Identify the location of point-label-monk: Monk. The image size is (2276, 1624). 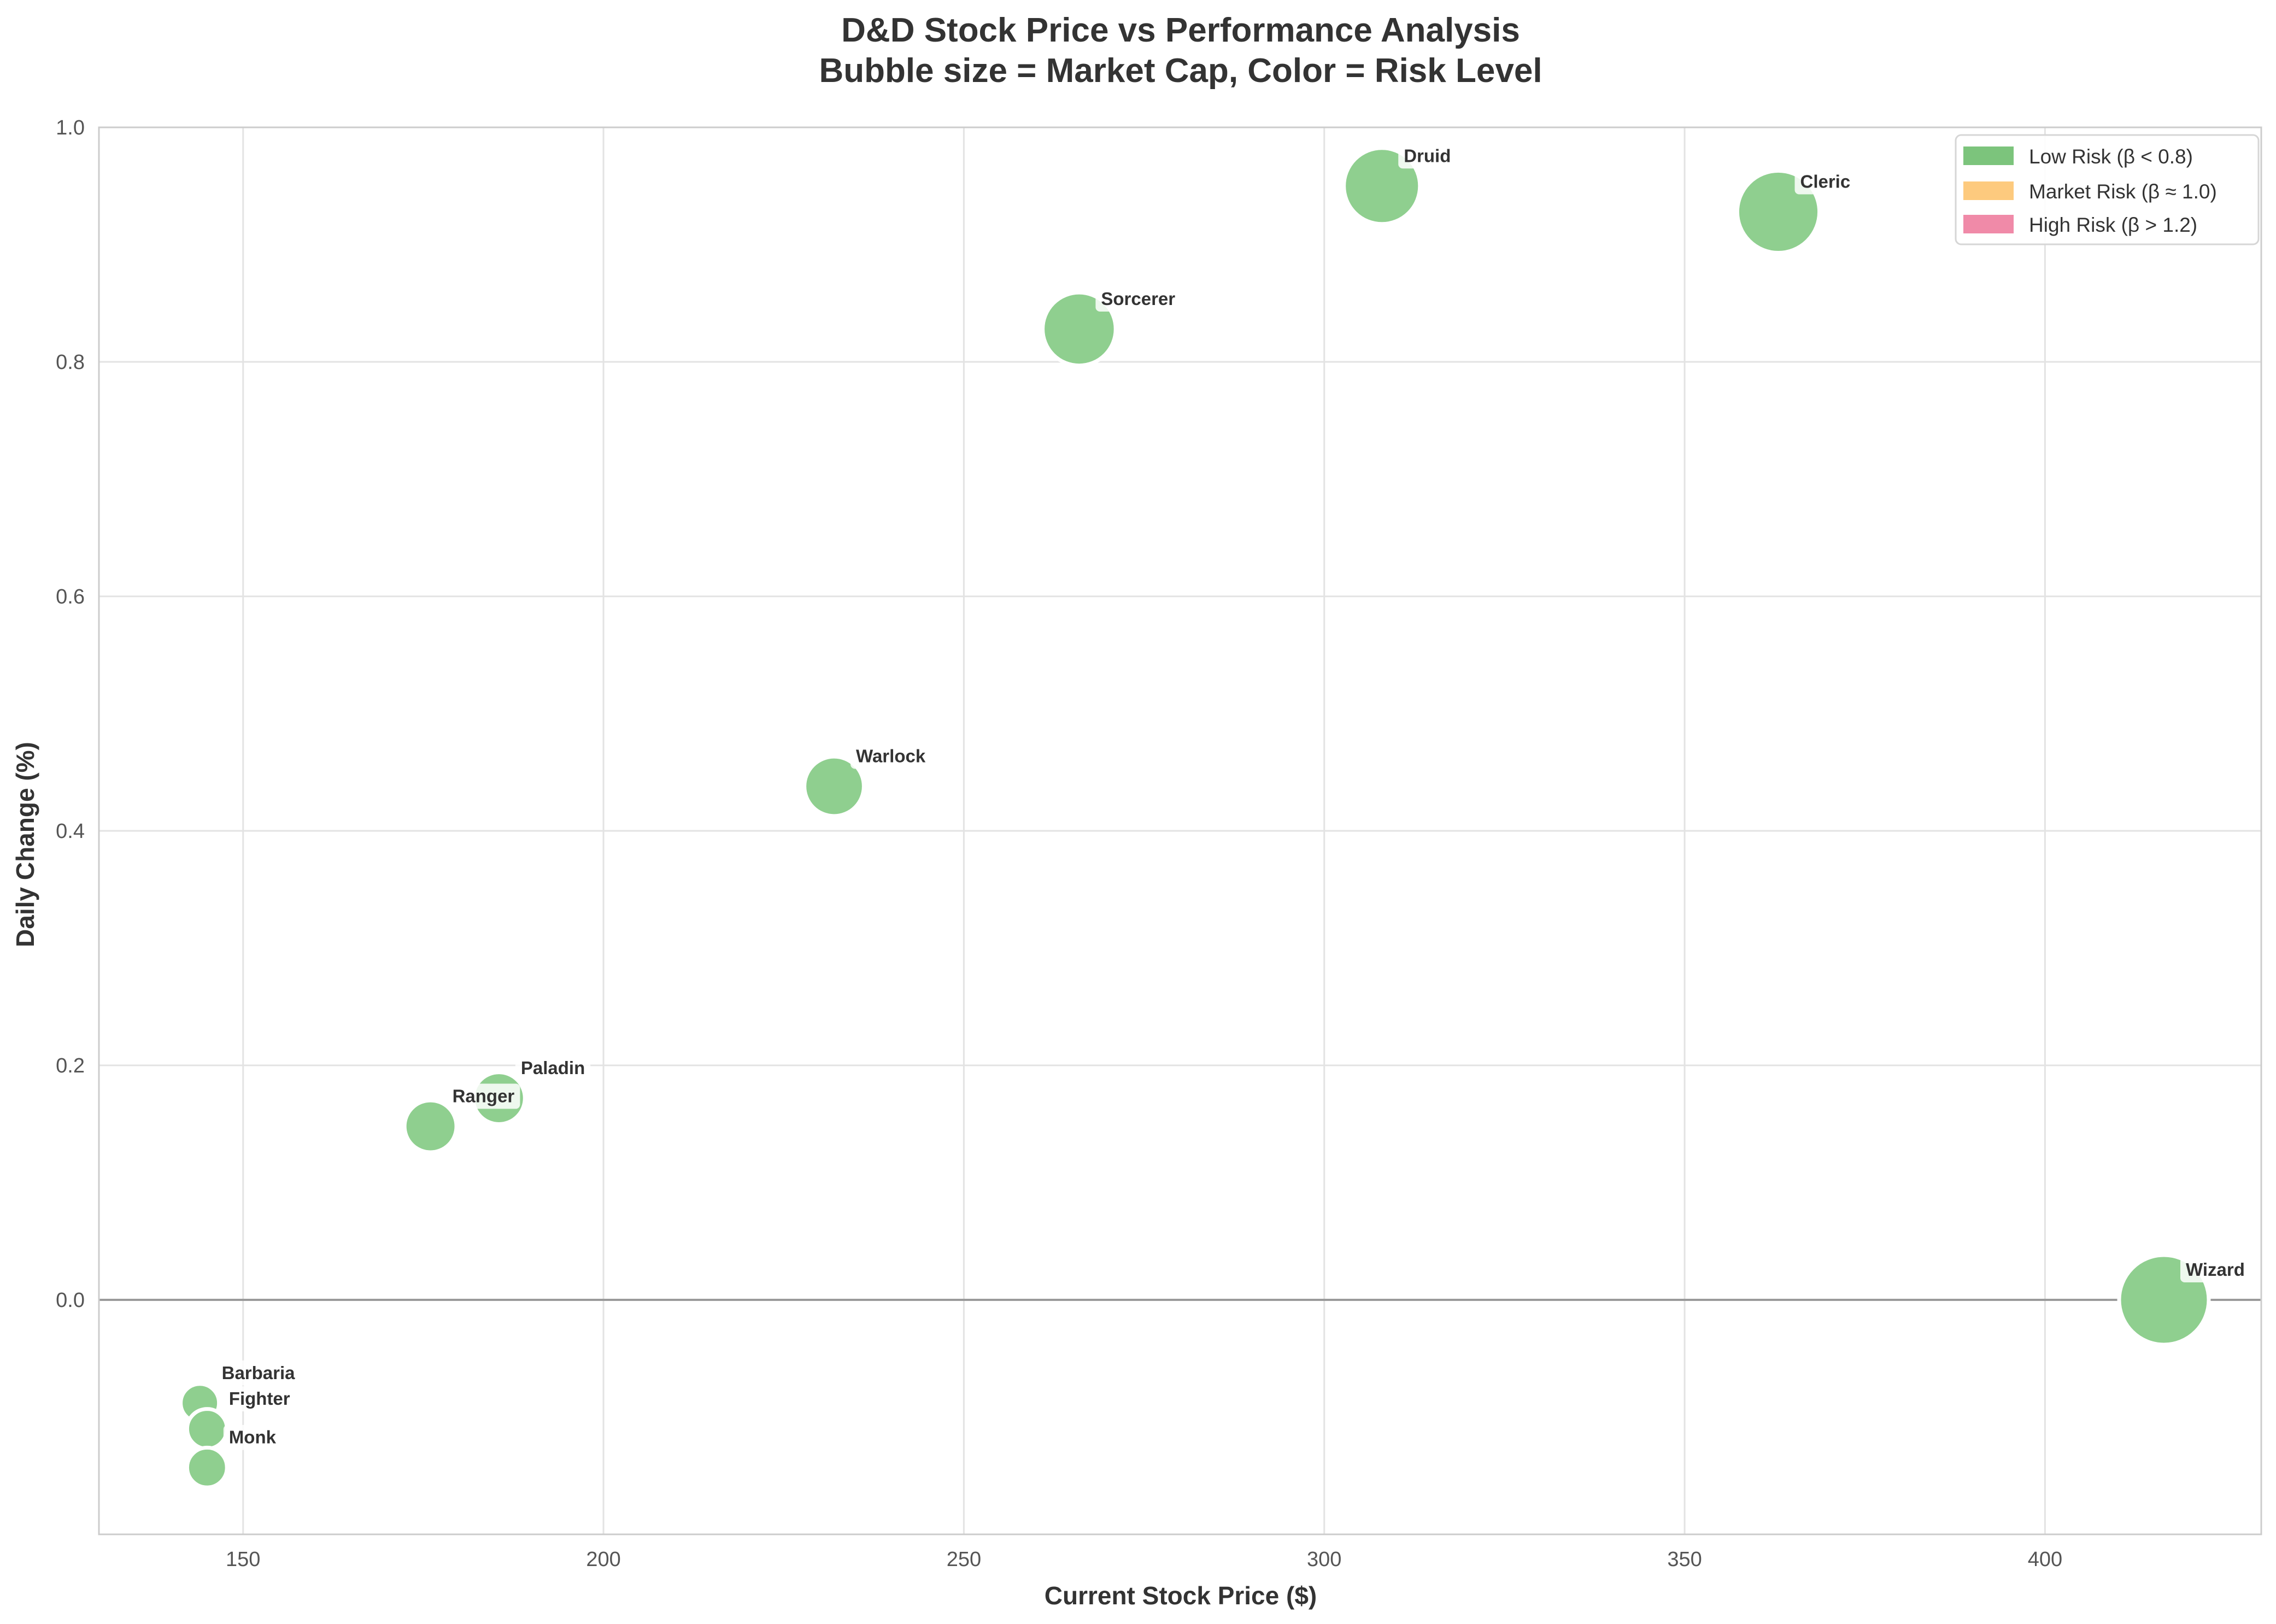
(253, 1437).